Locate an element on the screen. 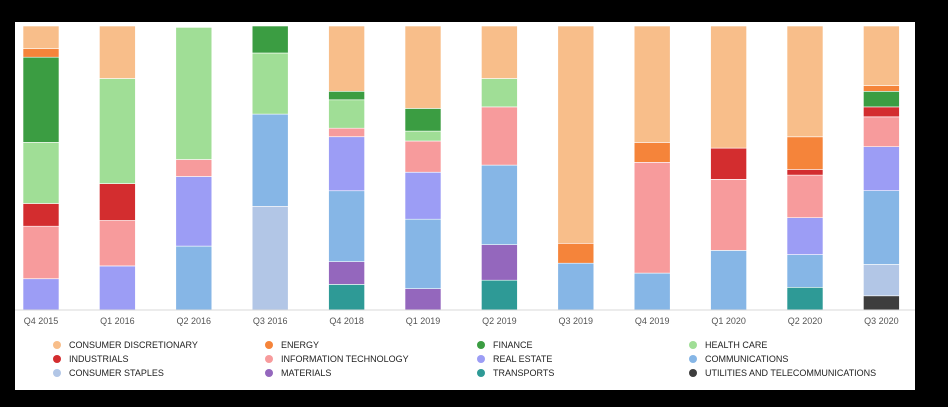  bar-segment-q2-2020-transports is located at coordinates (805, 298).